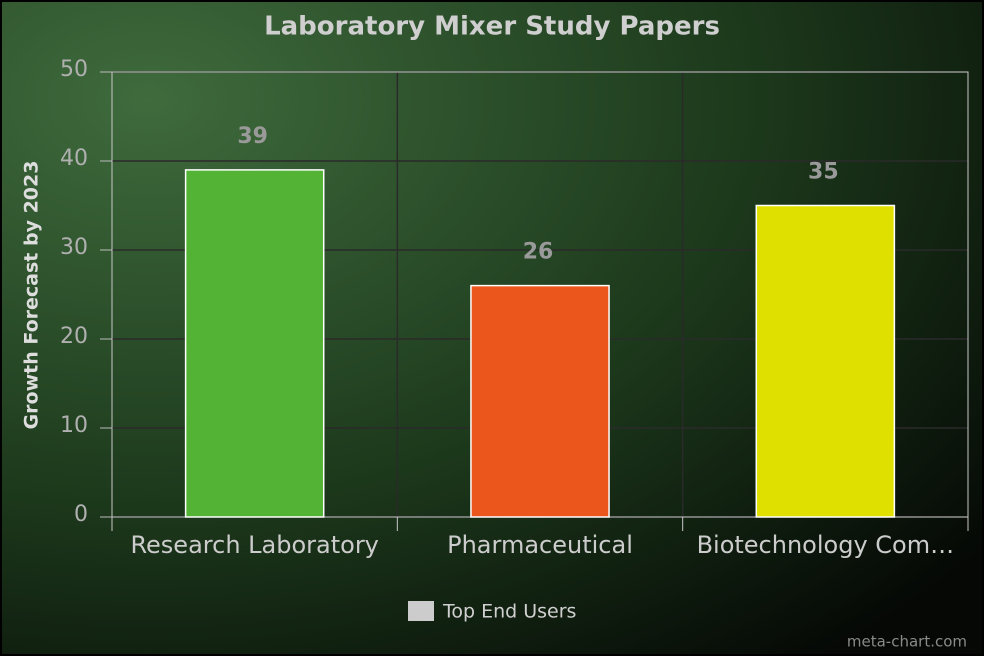 Image resolution: width=984 pixels, height=656 pixels. What do you see at coordinates (81, 514) in the screenshot?
I see `y-tick-label: 0` at bounding box center [81, 514].